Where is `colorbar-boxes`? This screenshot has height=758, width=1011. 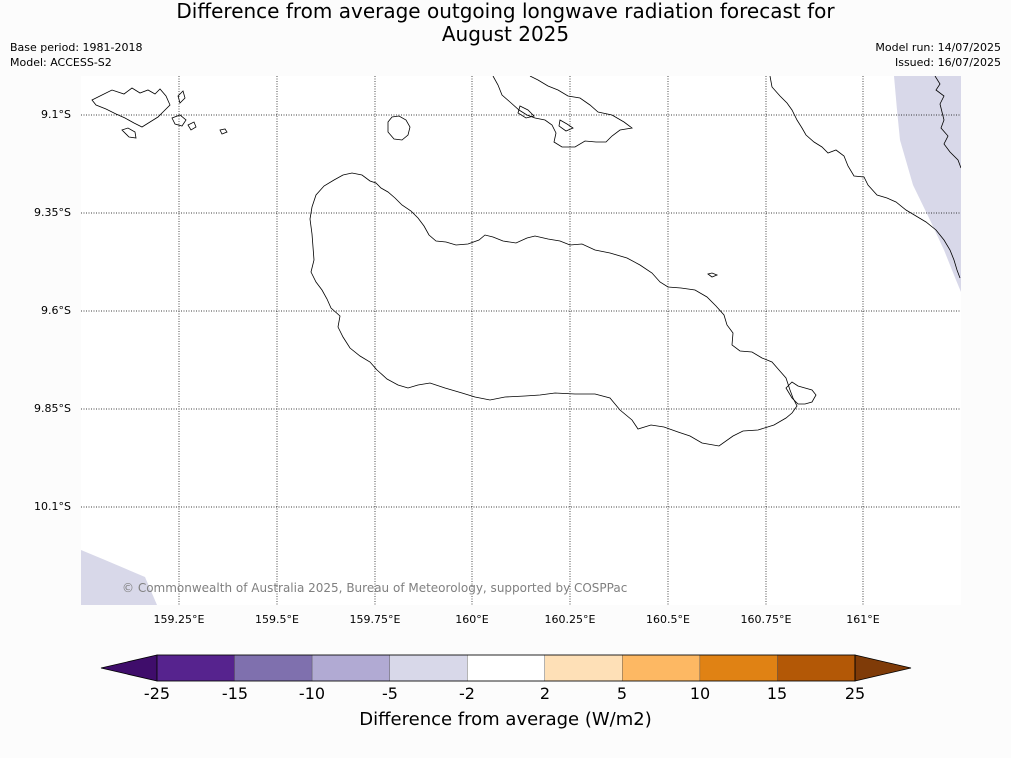
colorbar-boxes is located at coordinates (506, 668).